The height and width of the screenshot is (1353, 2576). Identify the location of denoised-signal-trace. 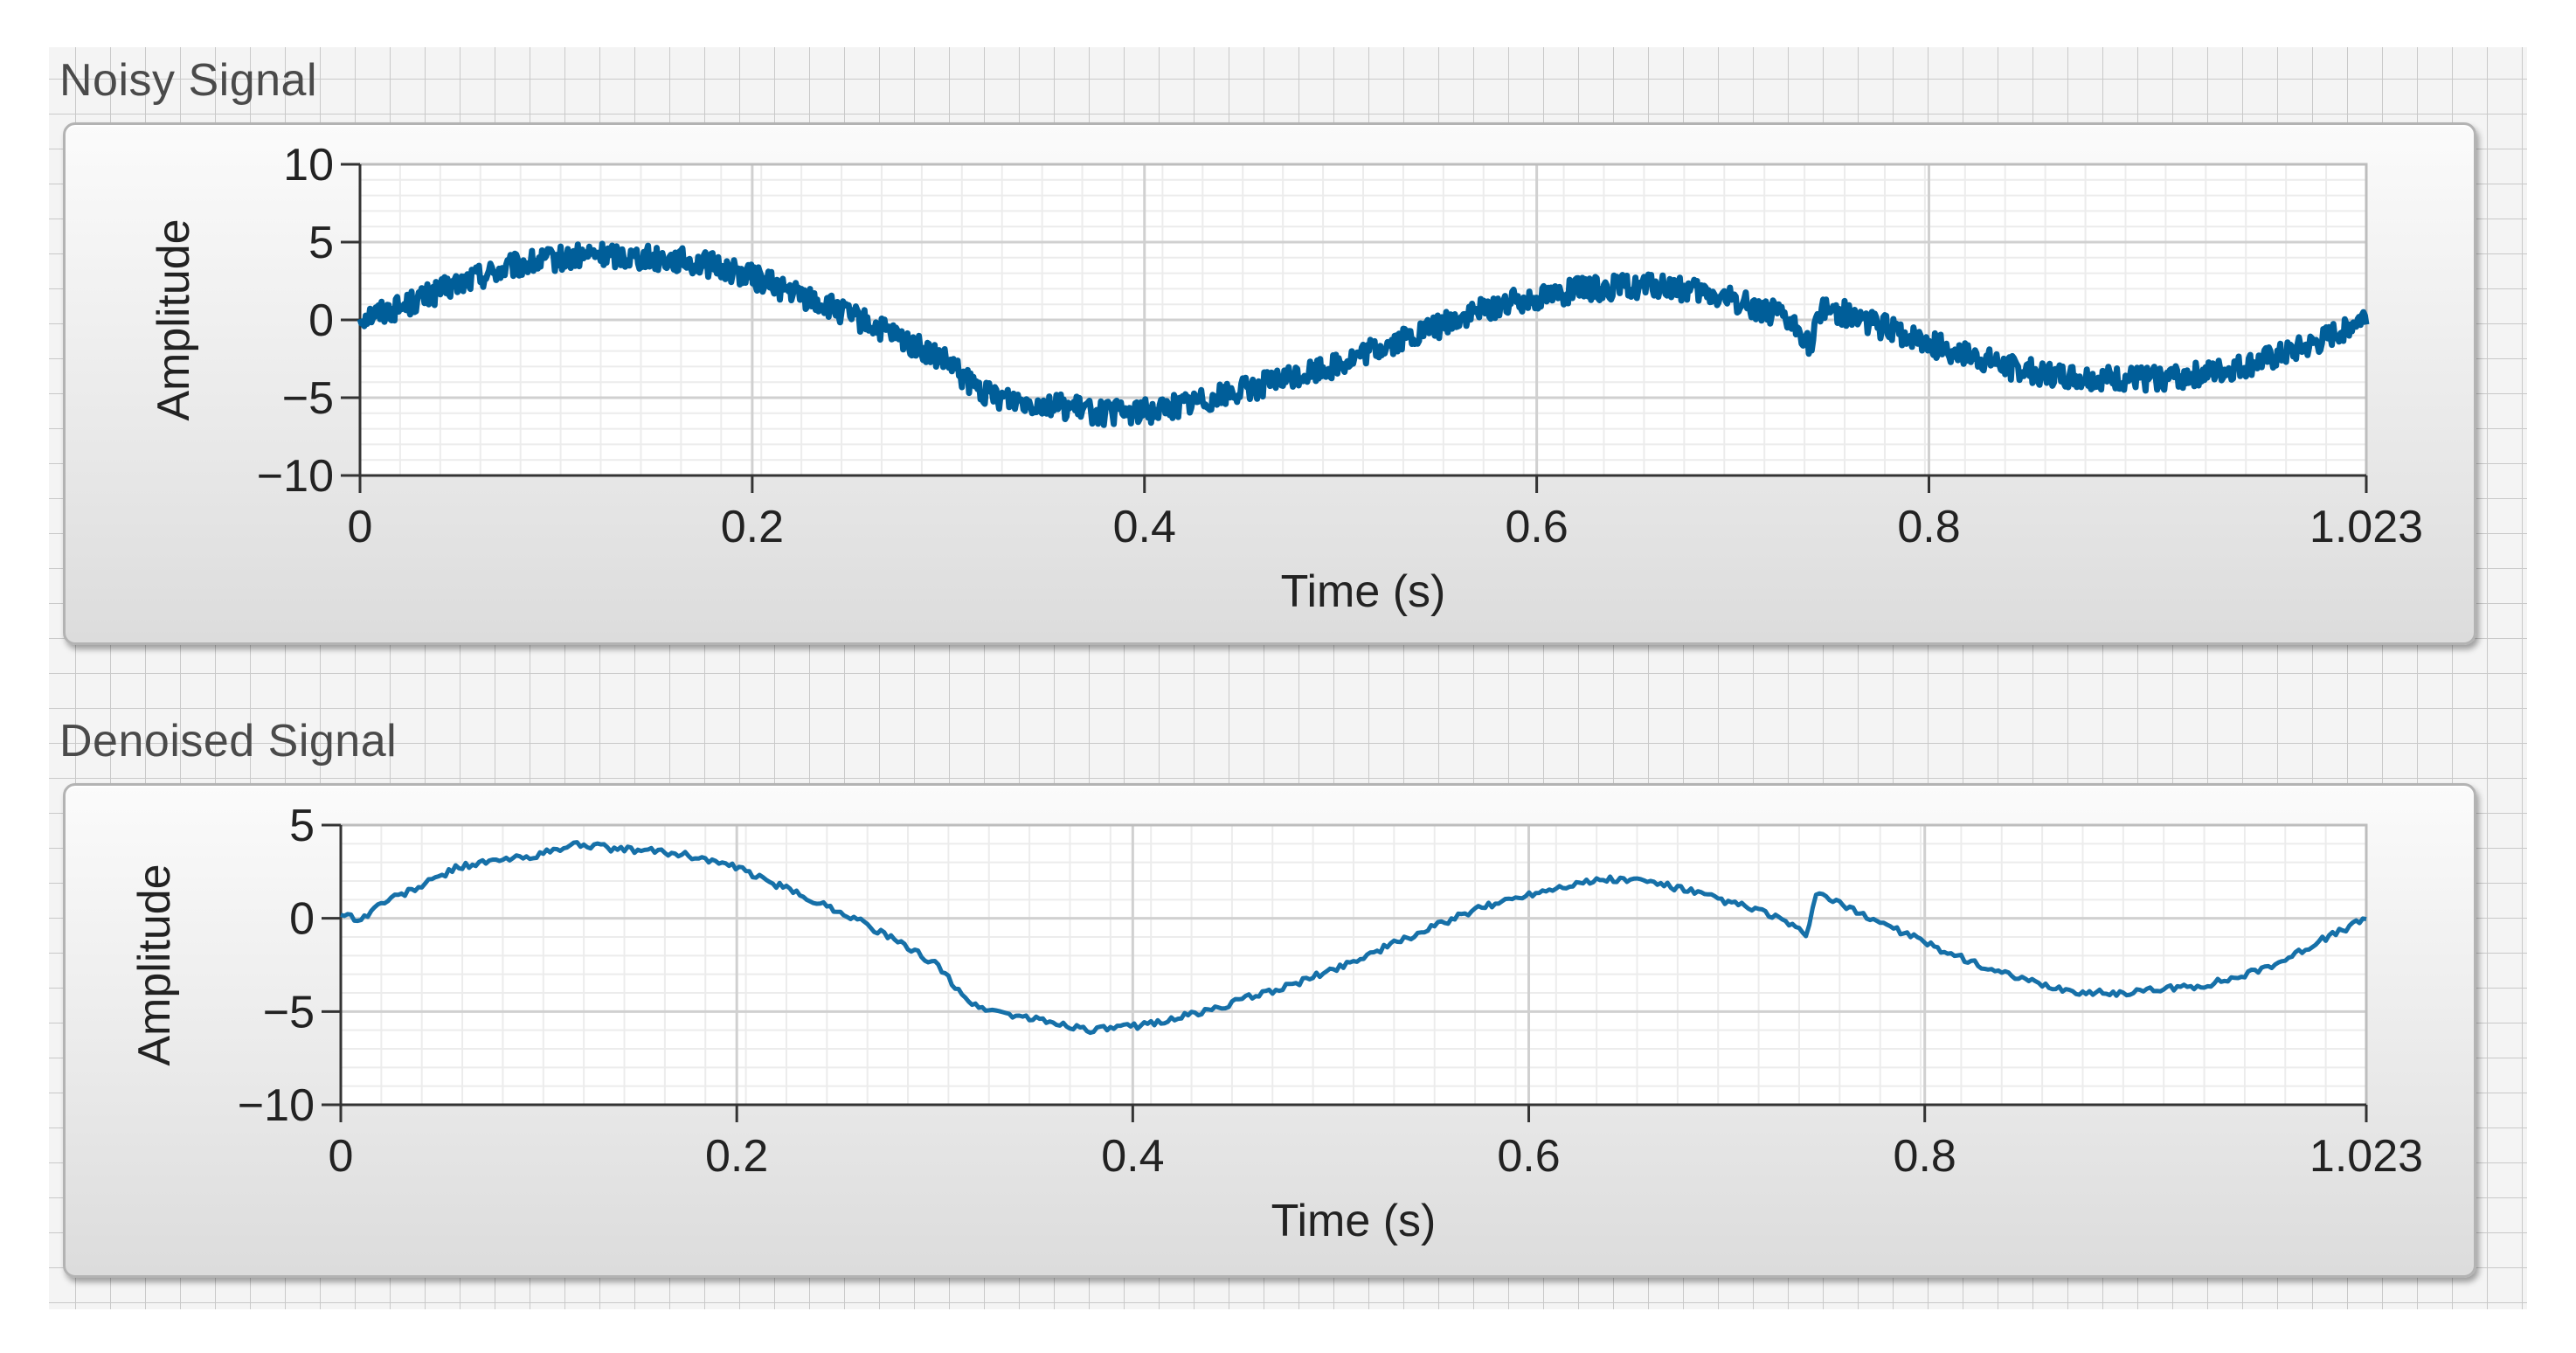
(1353, 938).